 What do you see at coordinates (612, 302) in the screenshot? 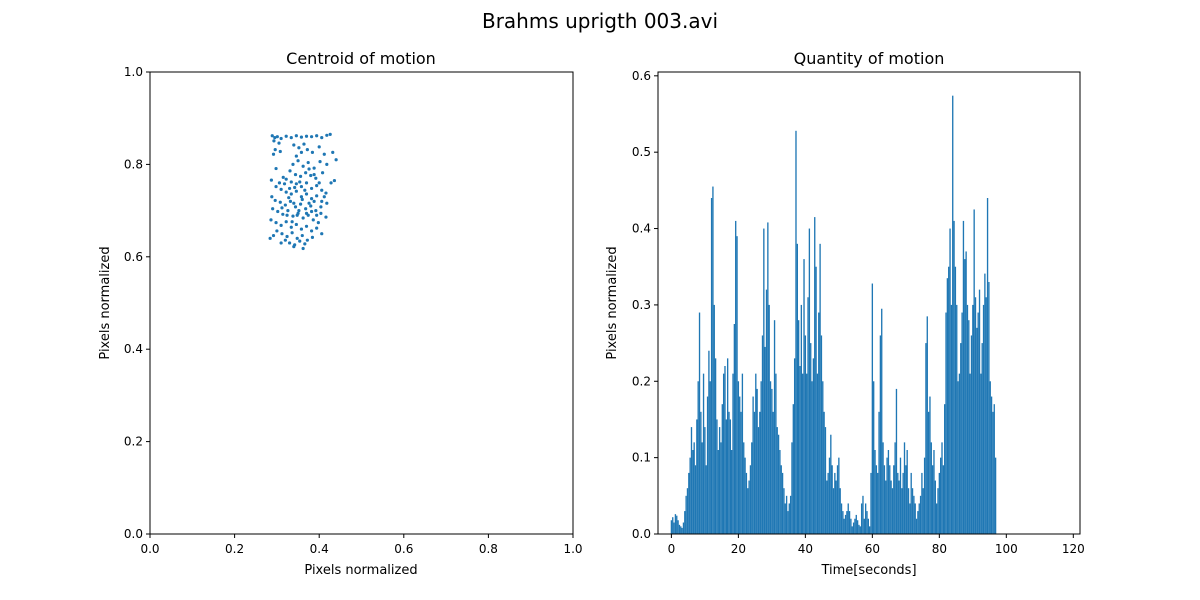
I see `bar-y-label: Pixels normalized` at bounding box center [612, 302].